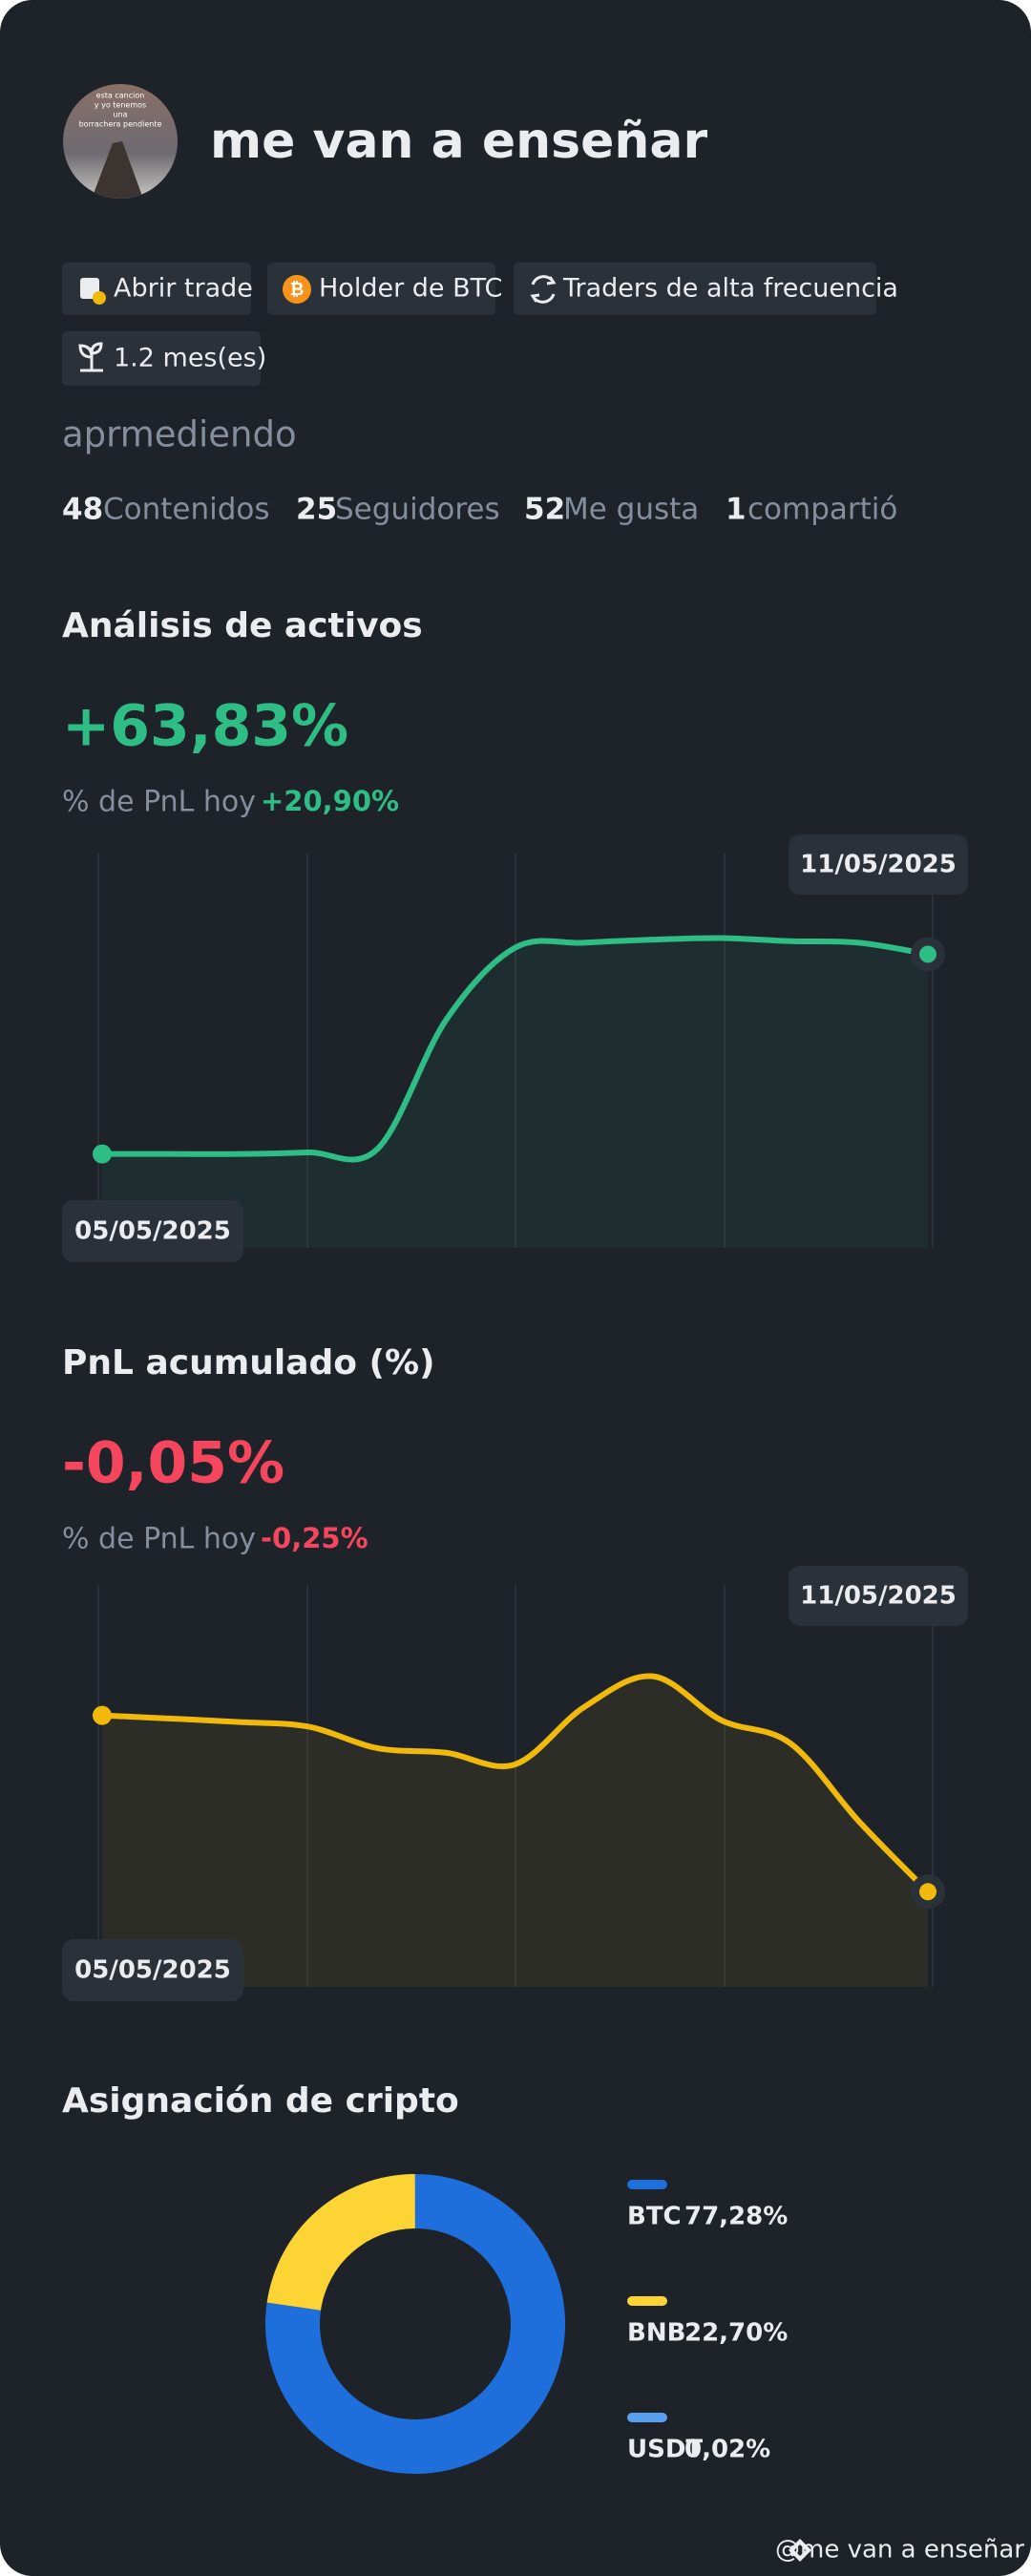 Image resolution: width=1031 pixels, height=2576 pixels. I want to click on avatar-text: una, so click(120, 115).